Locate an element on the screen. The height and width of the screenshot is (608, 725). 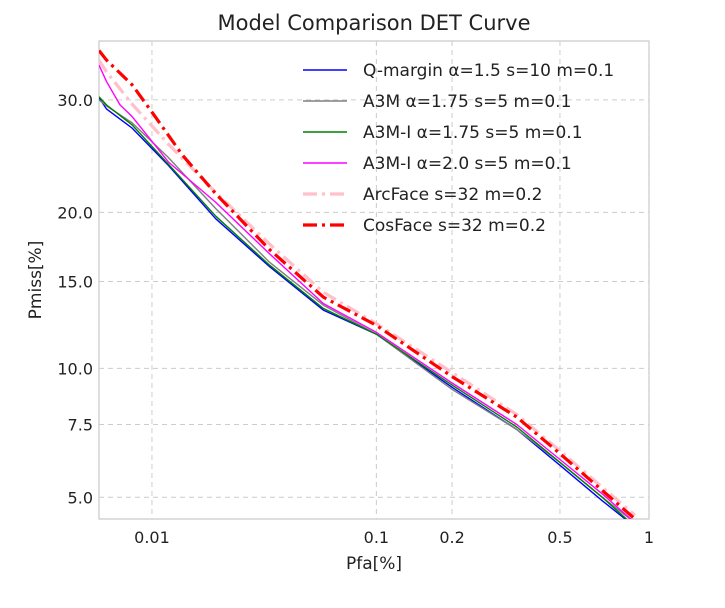
y-axis-ticks: 5.0 7.5 10.0 15.0 20.0 30.0 is located at coordinates (75, 299).